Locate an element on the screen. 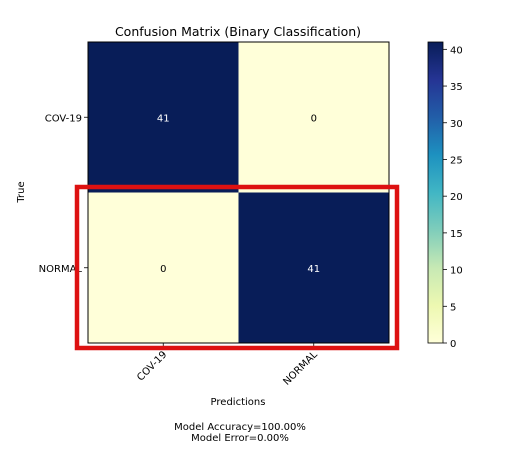  y-tick-label: COV-19 is located at coordinates (63, 118).